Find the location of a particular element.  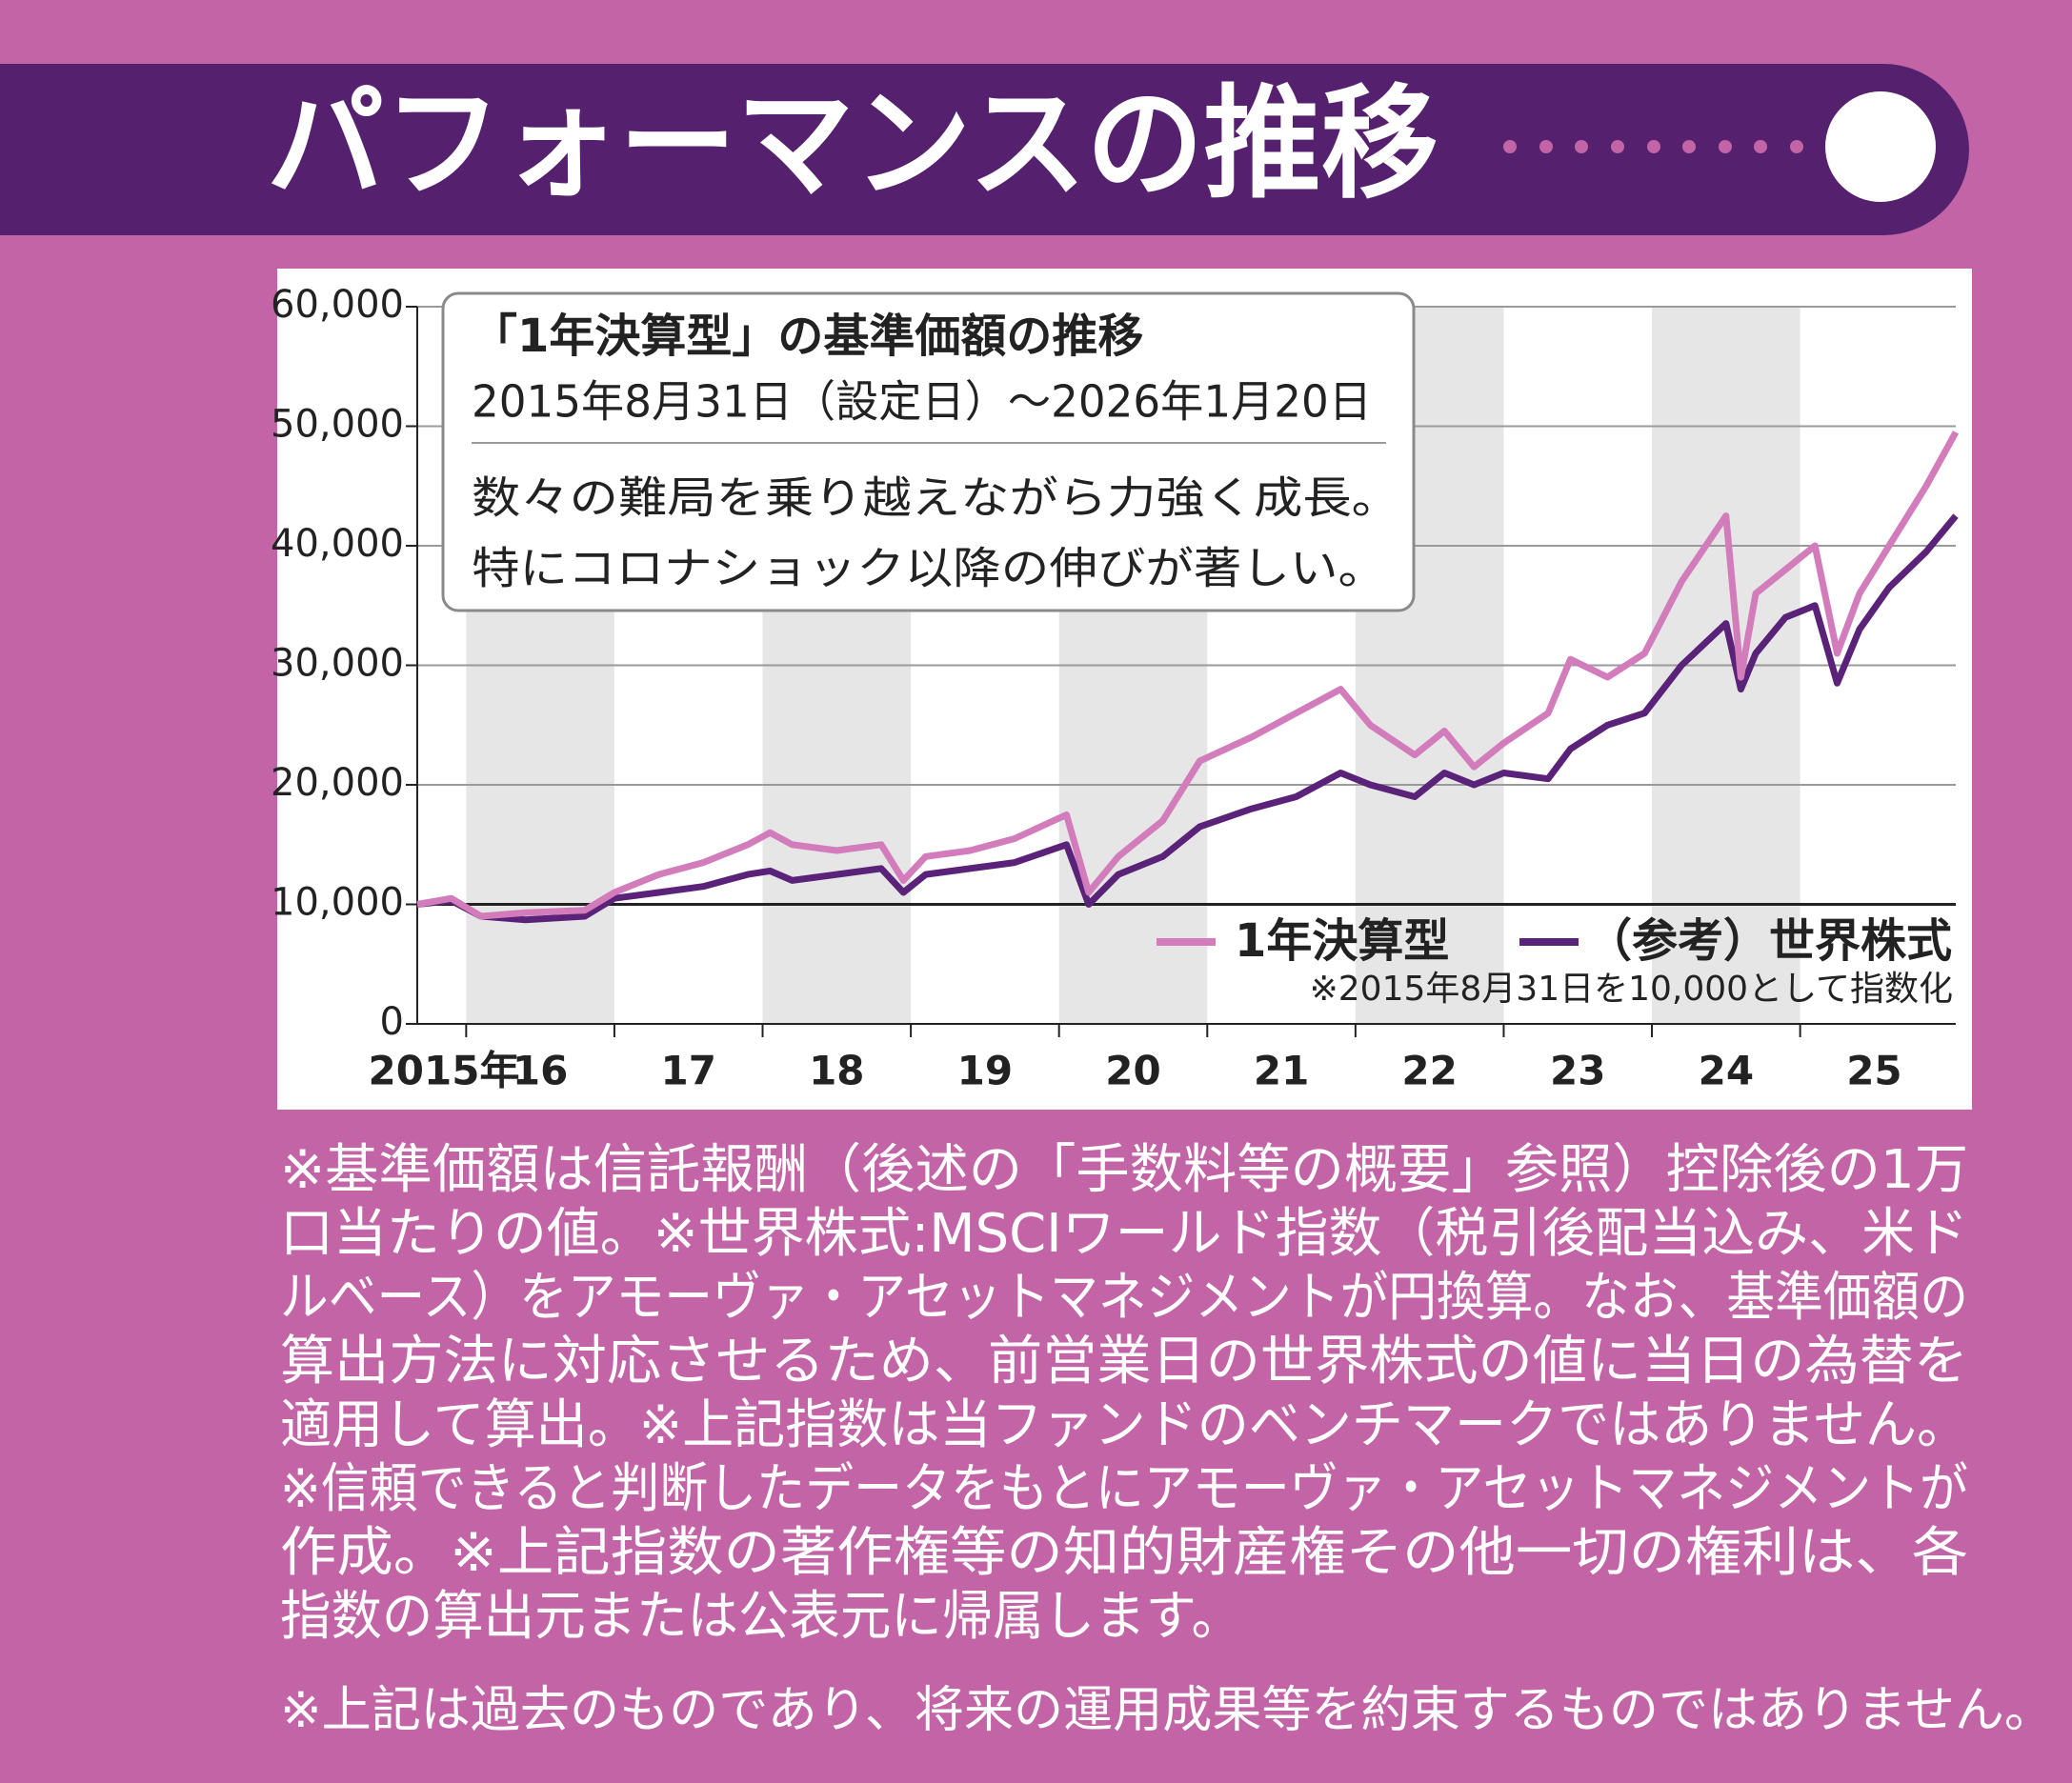

x-tick-label: 23 is located at coordinates (1577, 1071).